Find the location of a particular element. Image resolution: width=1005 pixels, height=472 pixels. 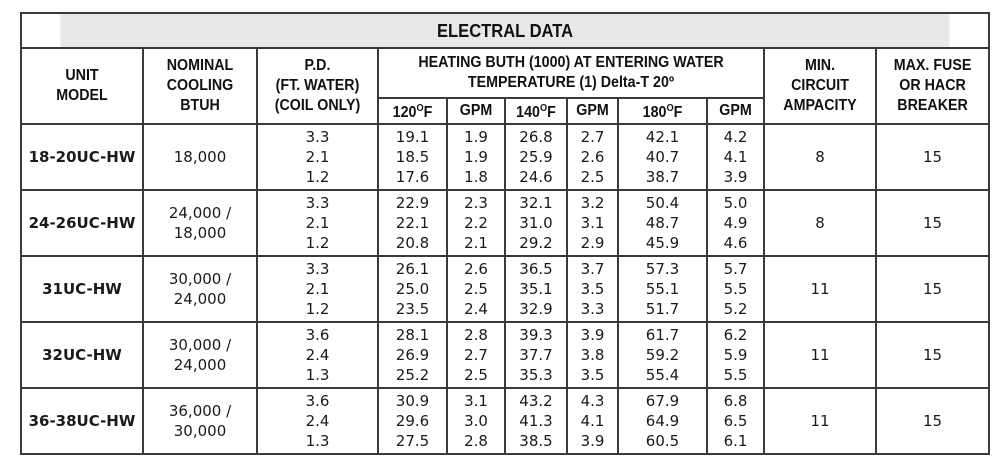

text-line: 30.9 is located at coordinates (412, 401).